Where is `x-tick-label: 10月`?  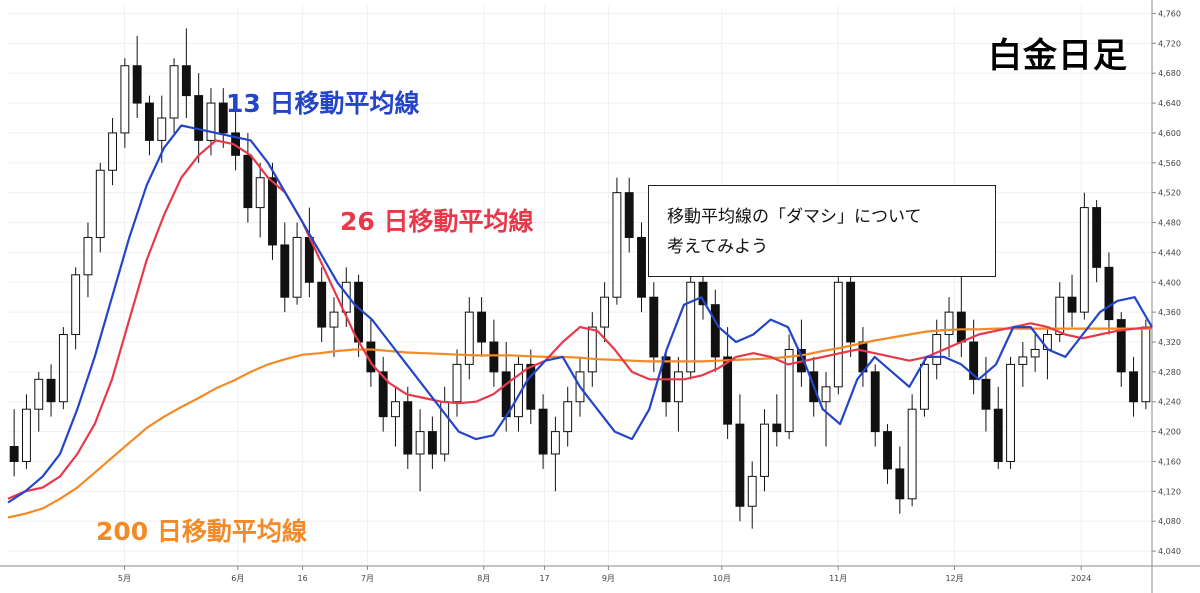 x-tick-label: 10月 is located at coordinates (722, 578).